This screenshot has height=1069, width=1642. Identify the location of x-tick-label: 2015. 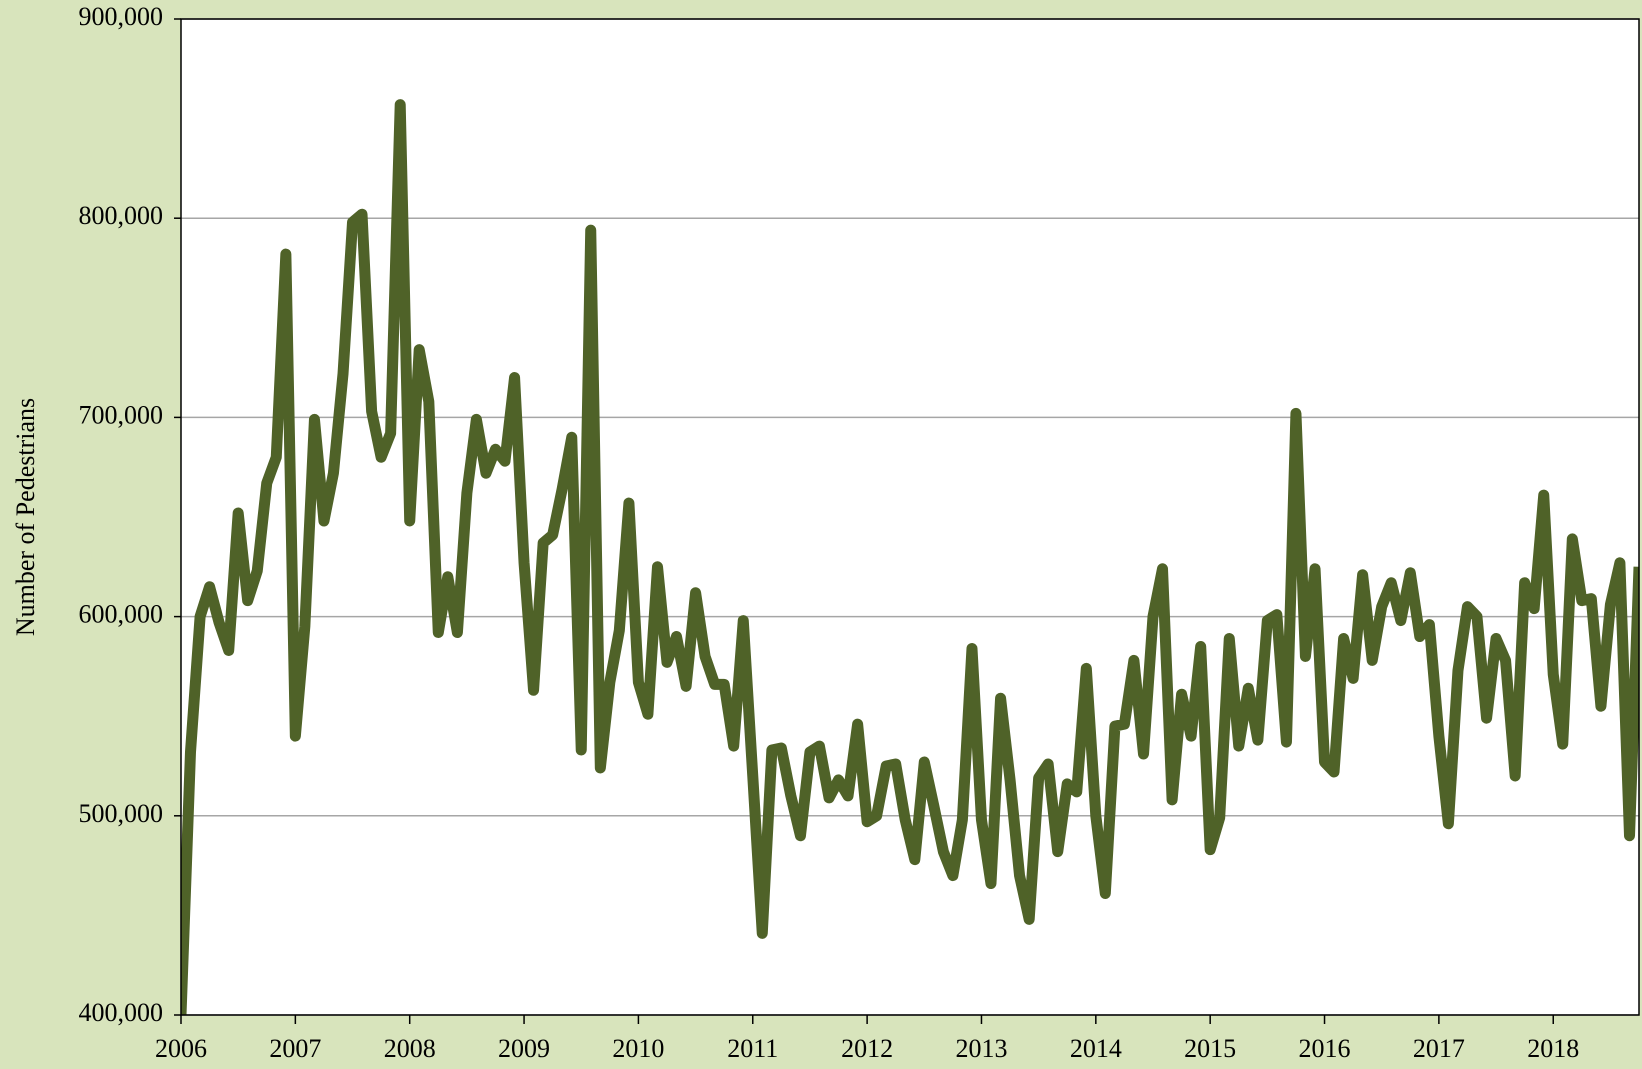
(1210, 1048).